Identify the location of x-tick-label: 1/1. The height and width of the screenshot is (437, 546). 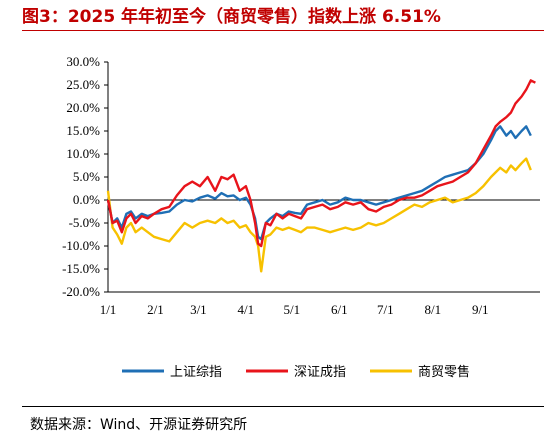
(108, 309).